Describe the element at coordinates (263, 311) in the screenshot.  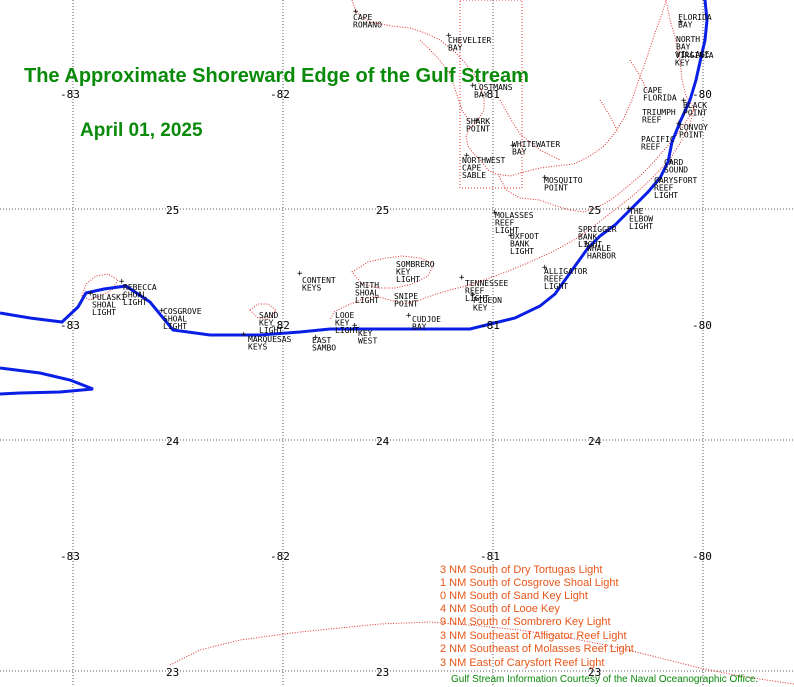
I see `marquesas-keys` at that location.